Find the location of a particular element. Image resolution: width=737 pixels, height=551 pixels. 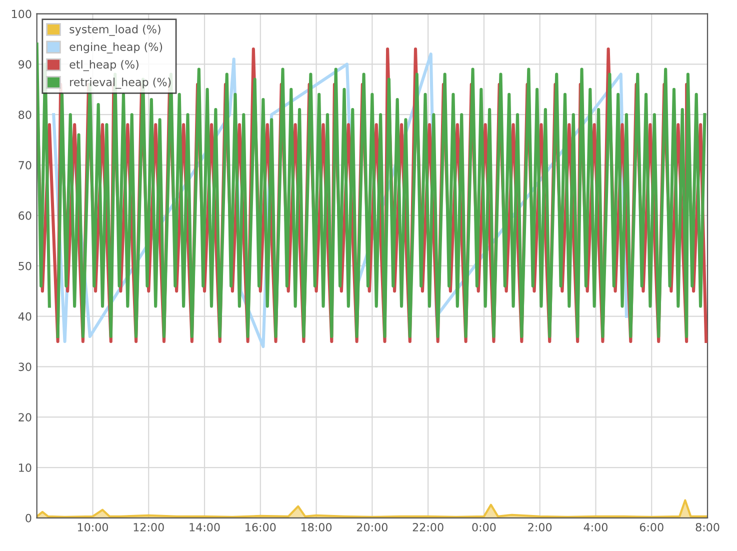

x-tick-label: 2:00 is located at coordinates (540, 527).